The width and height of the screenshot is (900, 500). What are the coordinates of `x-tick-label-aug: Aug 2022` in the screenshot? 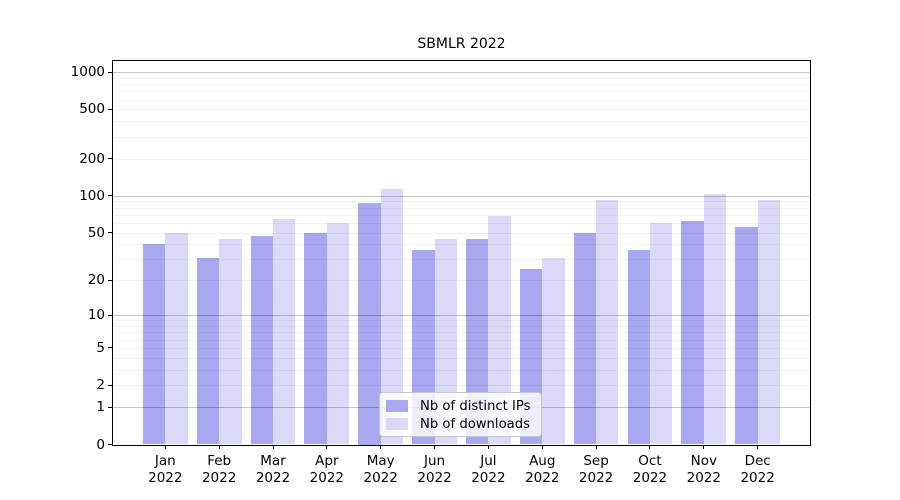 It's located at (542, 469).